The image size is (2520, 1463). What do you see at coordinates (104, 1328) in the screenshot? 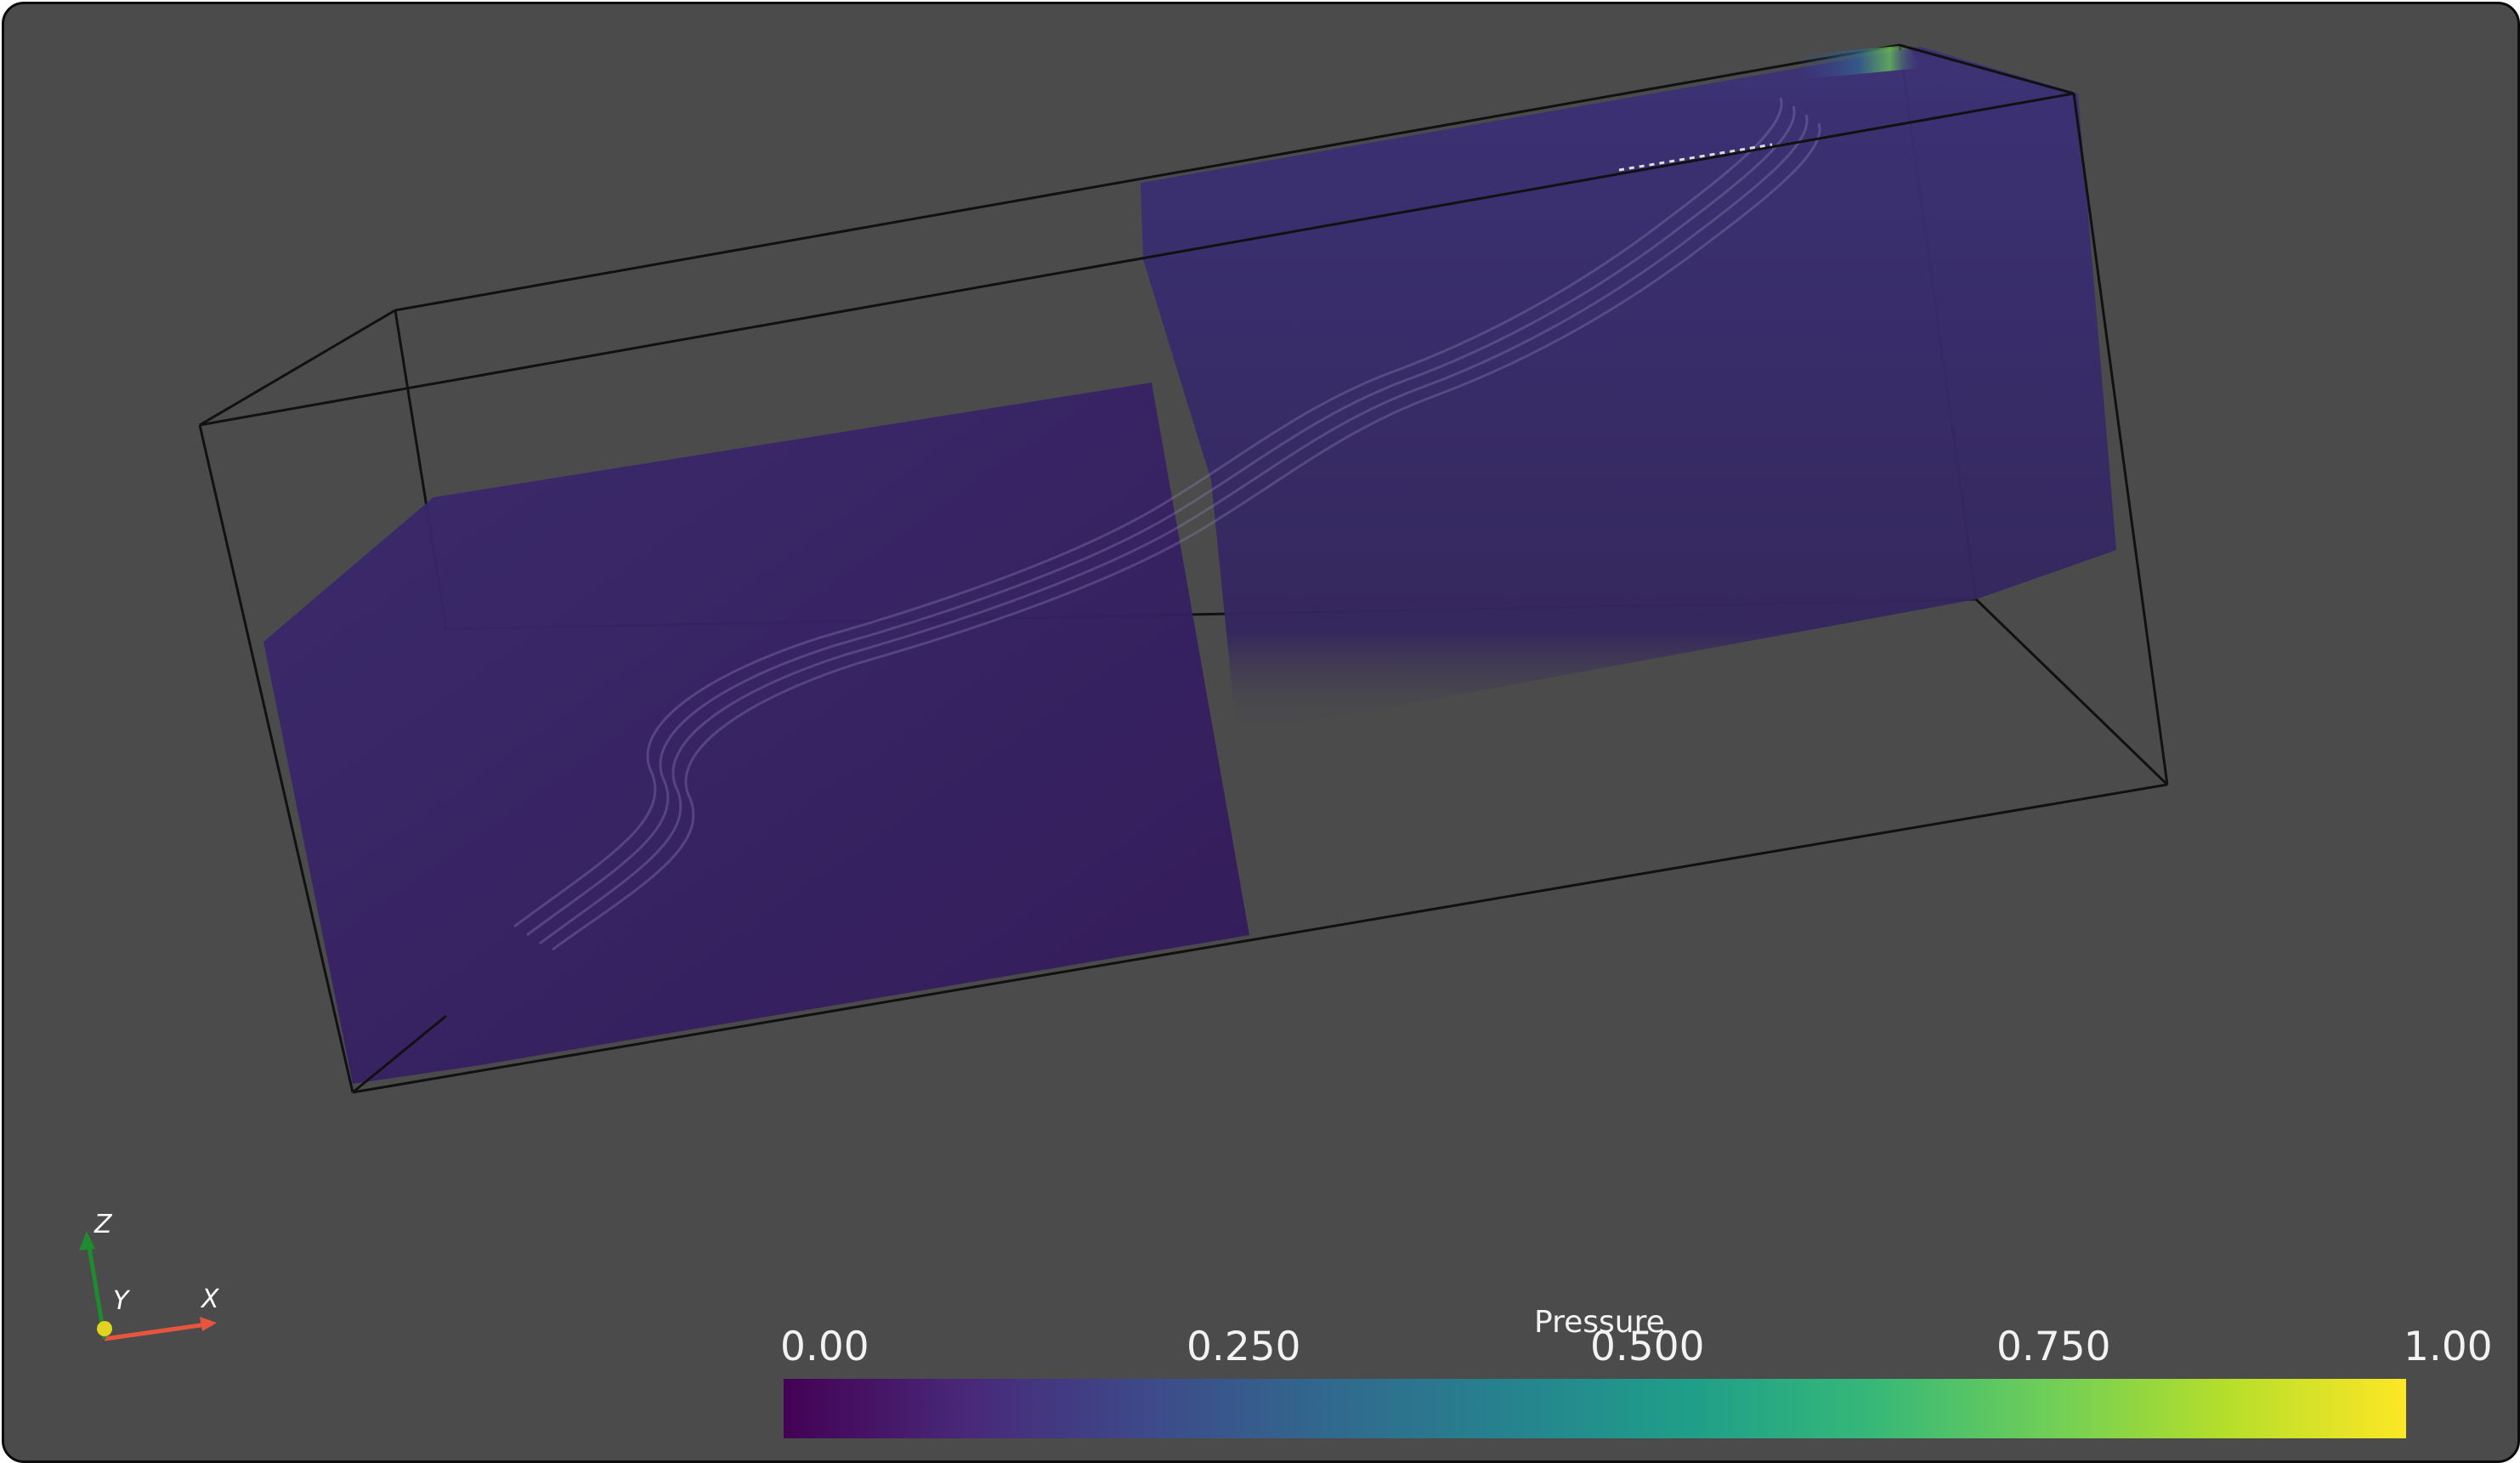
I see `y-axis-dot` at bounding box center [104, 1328].